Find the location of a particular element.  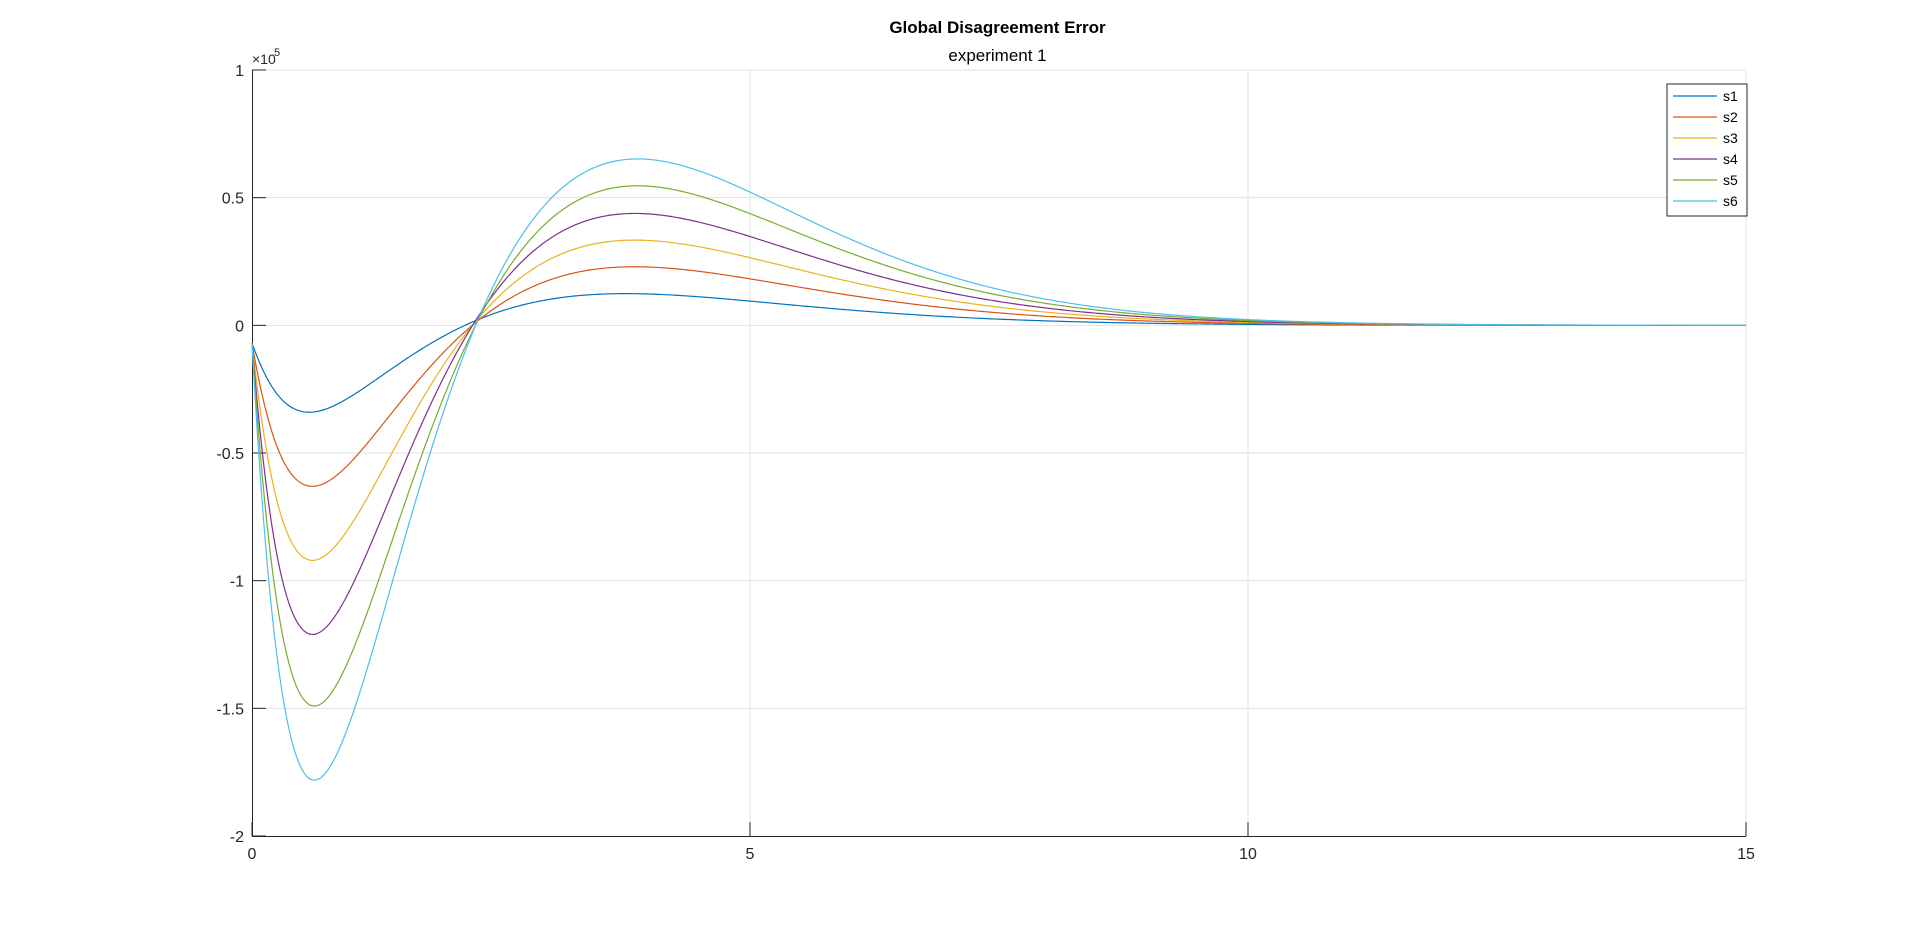

y-tick-label: -1 is located at coordinates (237, 582).